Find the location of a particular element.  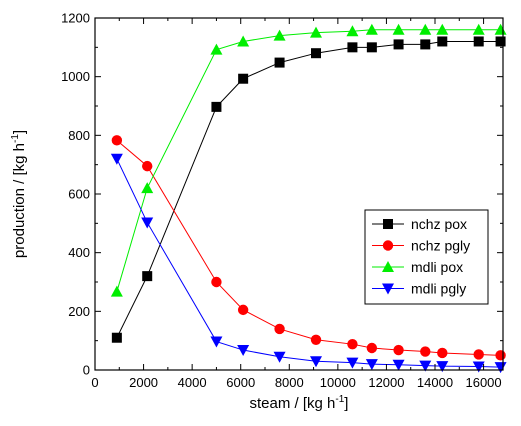

x-axis-title-end: ] is located at coordinates (346, 403).